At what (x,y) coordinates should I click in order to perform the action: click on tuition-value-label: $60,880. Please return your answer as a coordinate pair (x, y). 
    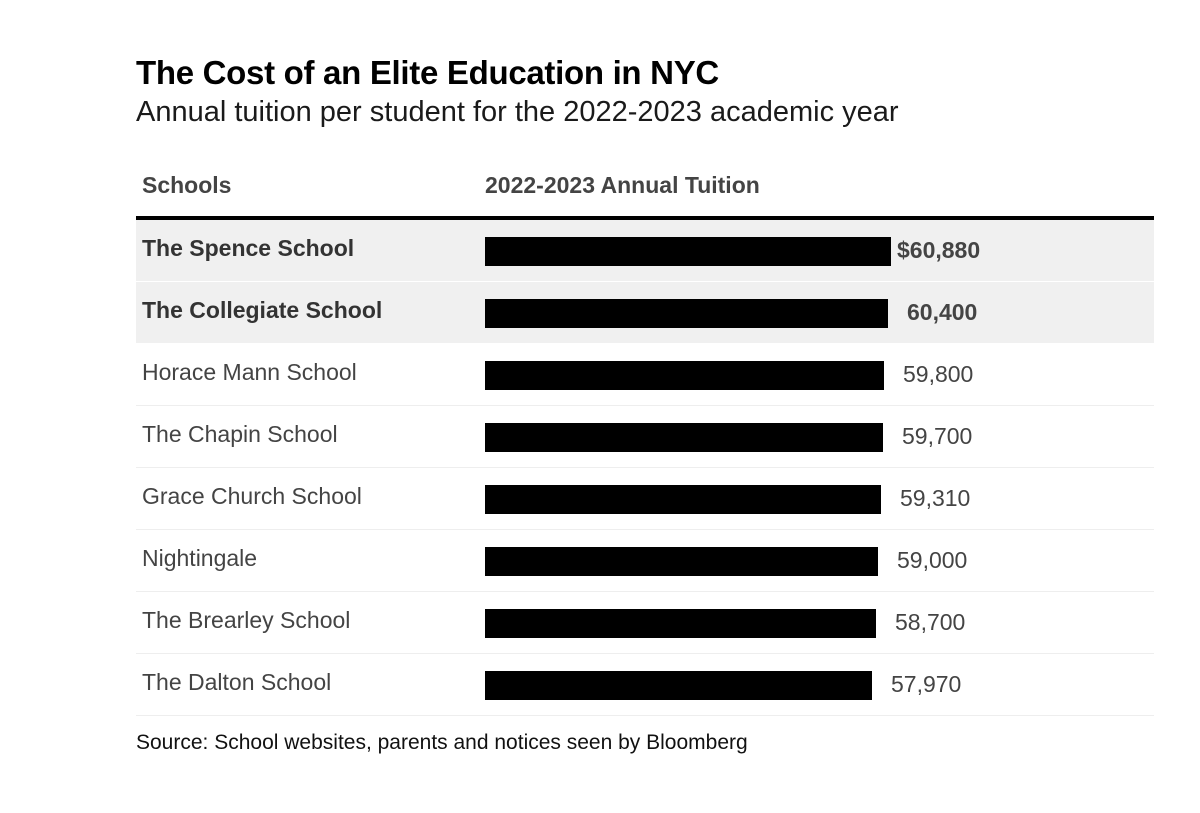
    Looking at the image, I should click on (939, 250).